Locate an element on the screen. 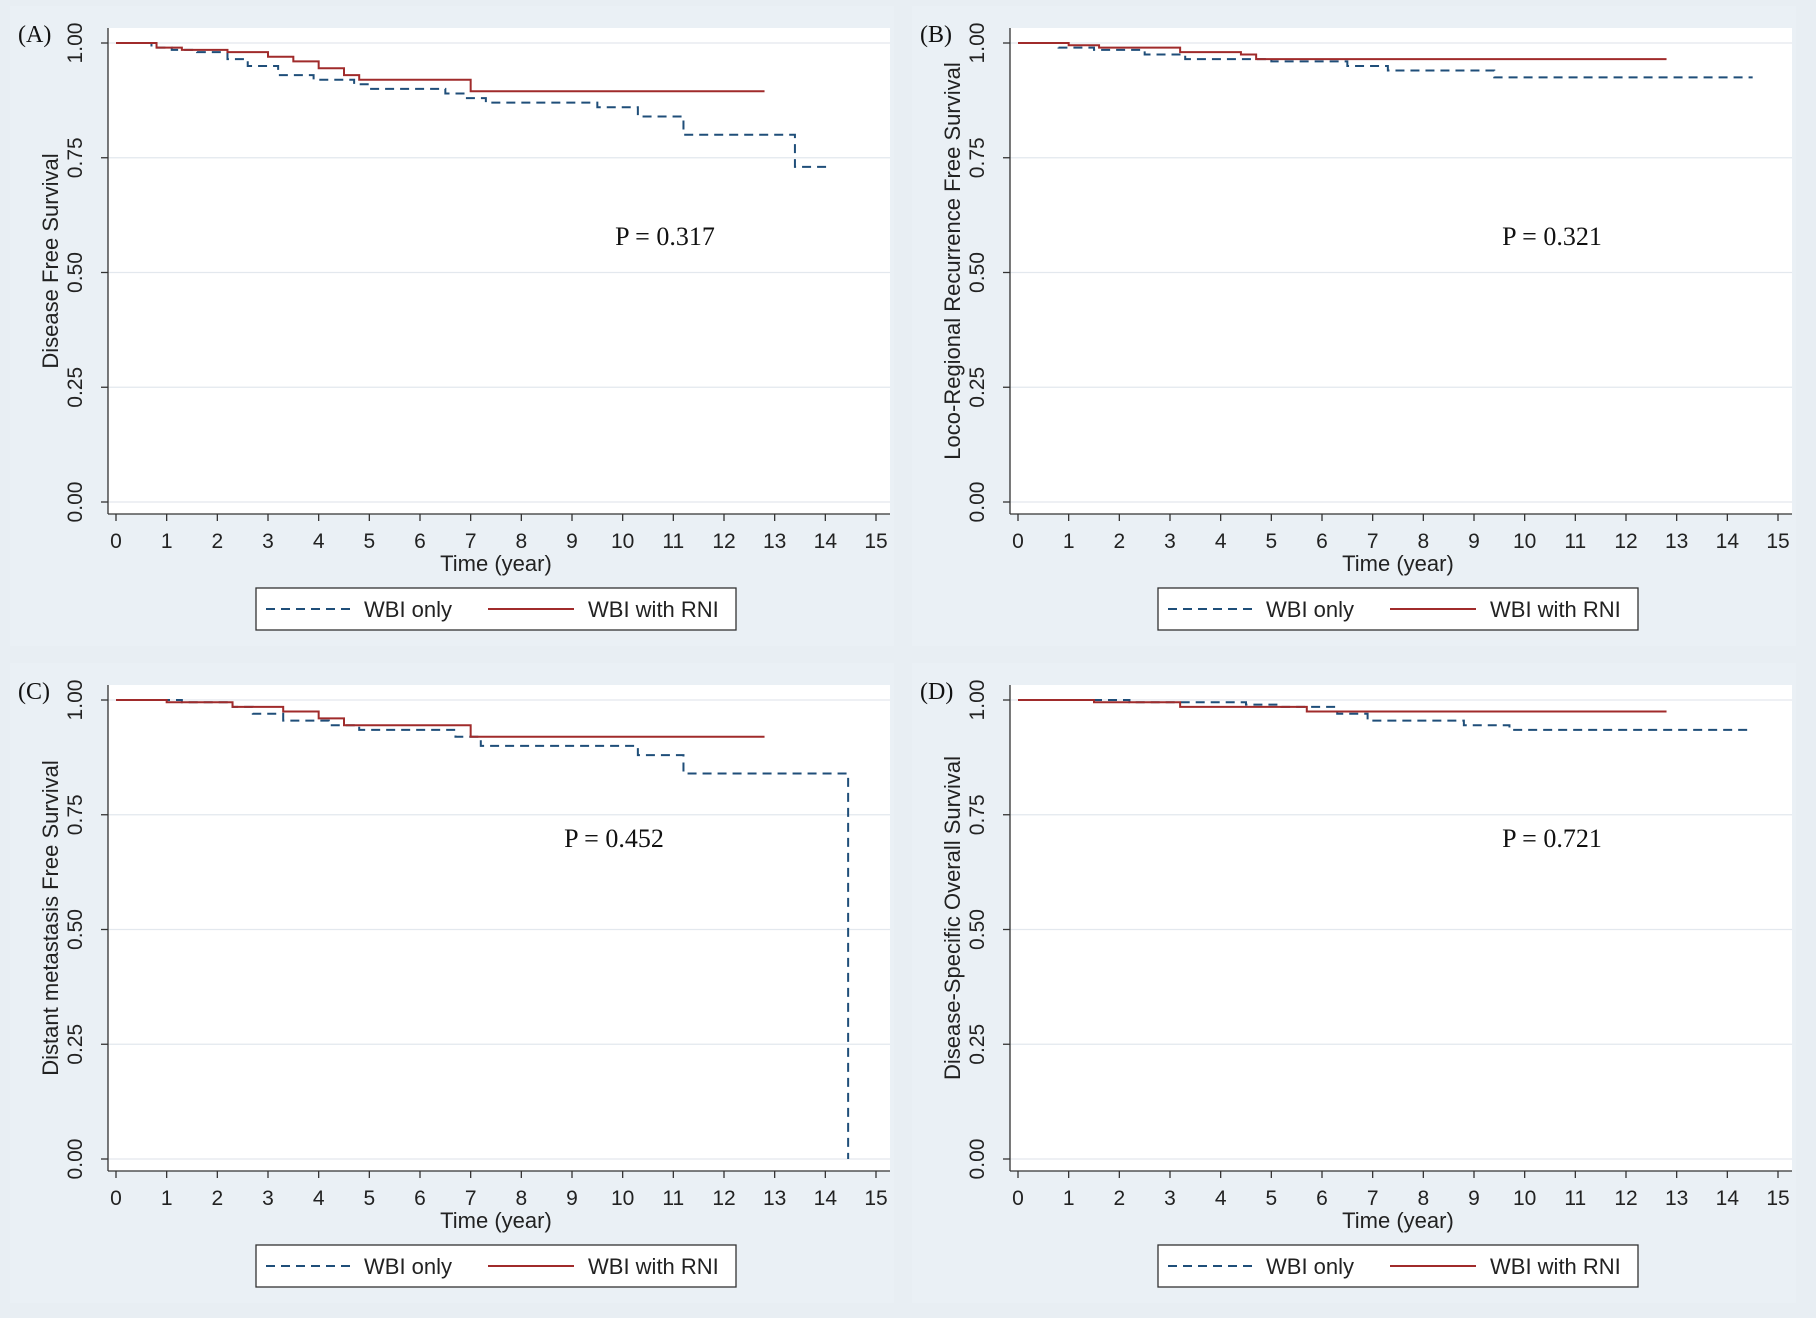 This screenshot has width=1816, height=1318. y-axis-title: Distant metastasis Free Survival is located at coordinates (50, 917).